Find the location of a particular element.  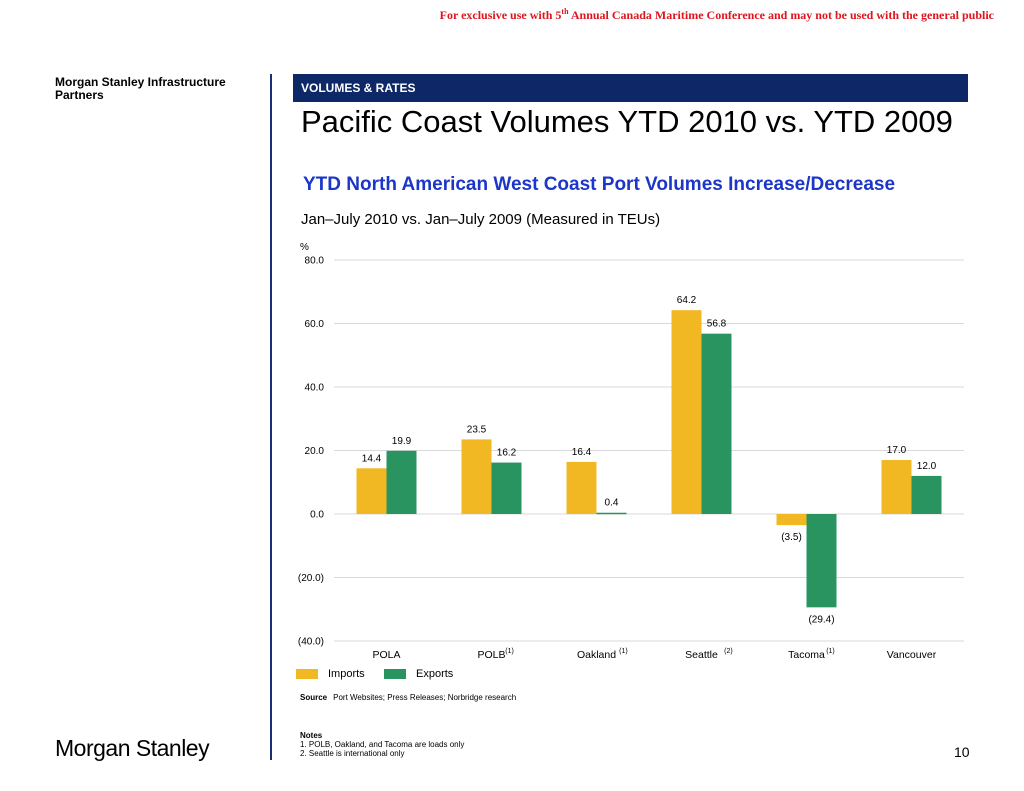

x-tick-label: POLA is located at coordinates (386, 655).